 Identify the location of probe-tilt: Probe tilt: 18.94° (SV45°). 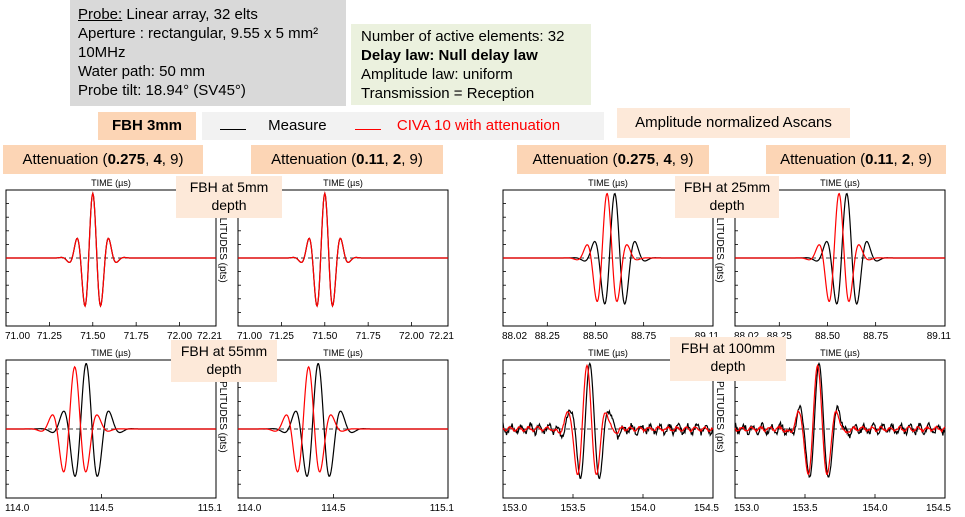
(162, 90).